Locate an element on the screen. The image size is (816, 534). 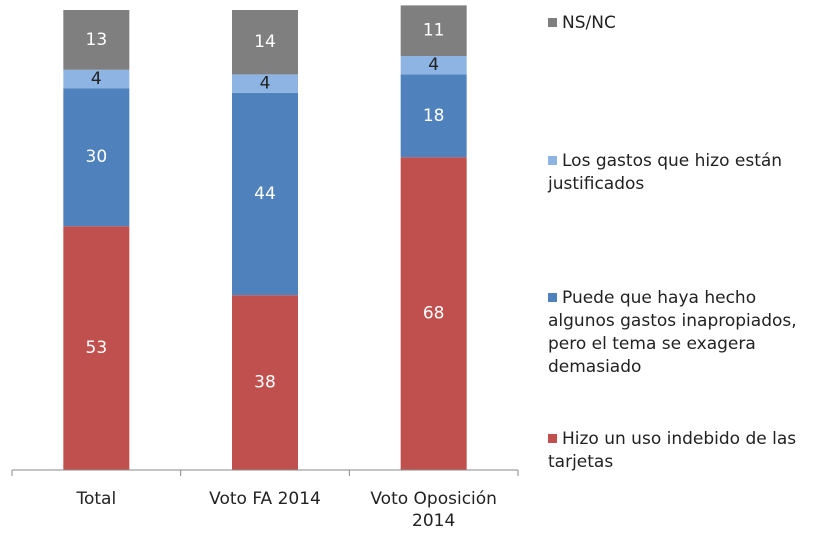
x-tick-label: Voto FA 2014 is located at coordinates (265, 499).